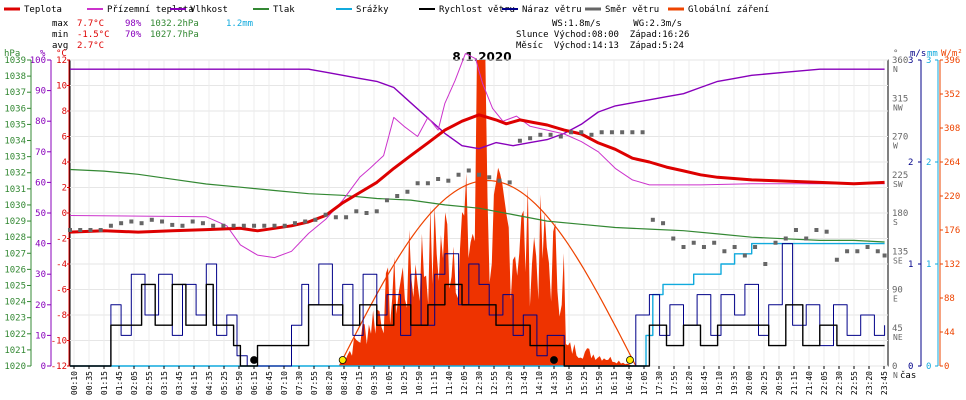 The width and height of the screenshot is (966, 400). Describe the element at coordinates (494, 383) in the screenshot. I see `tick-label-time: 12:55` at that location.